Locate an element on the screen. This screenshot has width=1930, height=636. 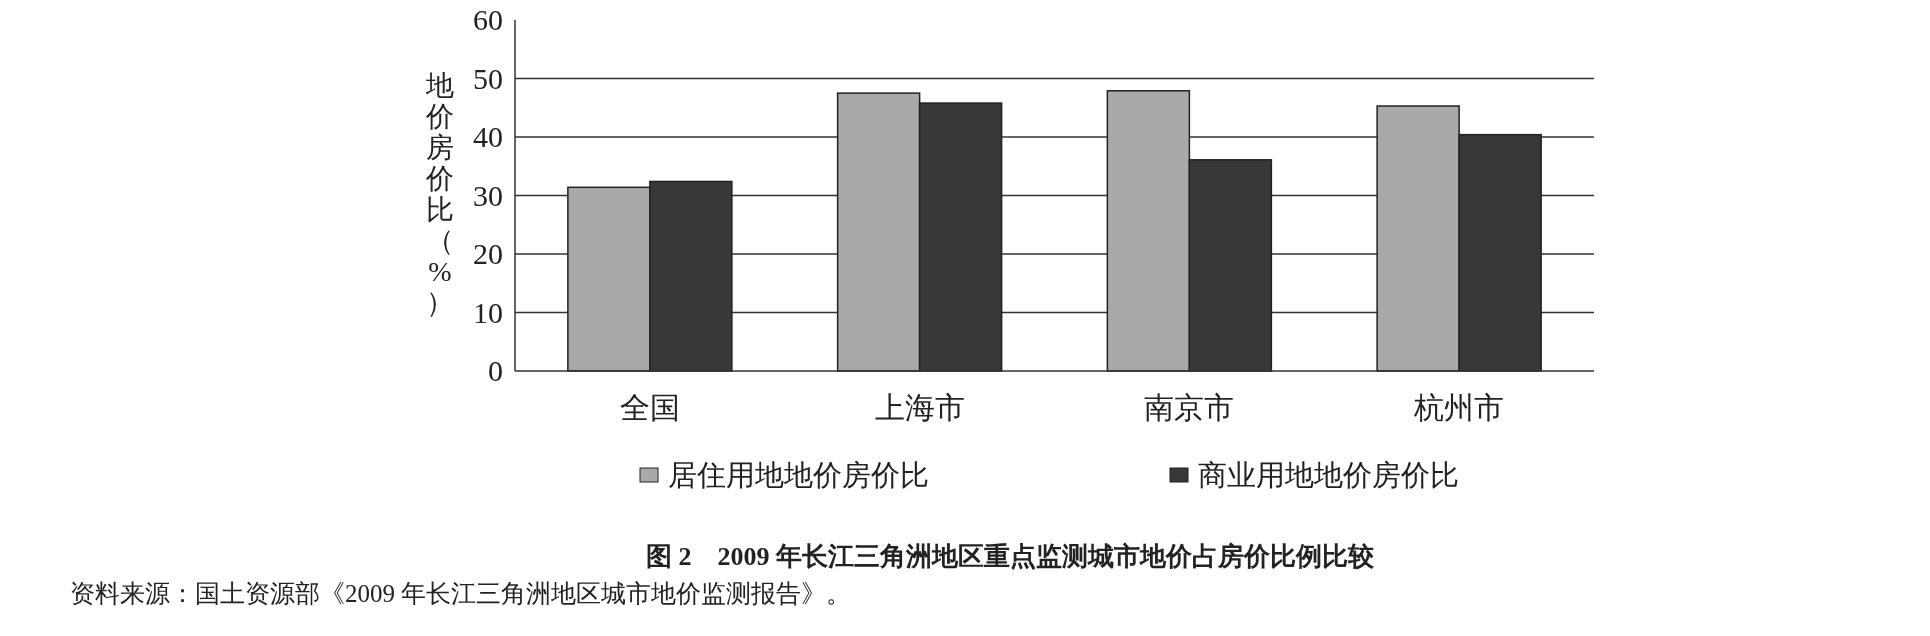
legend-label: 居住用地地价房价比 is located at coordinates (798, 475).